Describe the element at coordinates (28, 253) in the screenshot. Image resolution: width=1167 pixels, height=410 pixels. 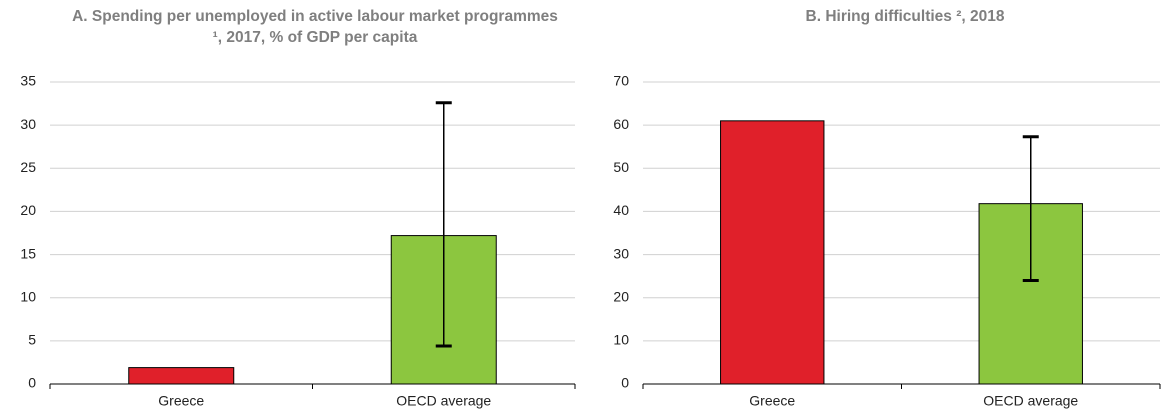
I see `y-tick-label: 15` at that location.